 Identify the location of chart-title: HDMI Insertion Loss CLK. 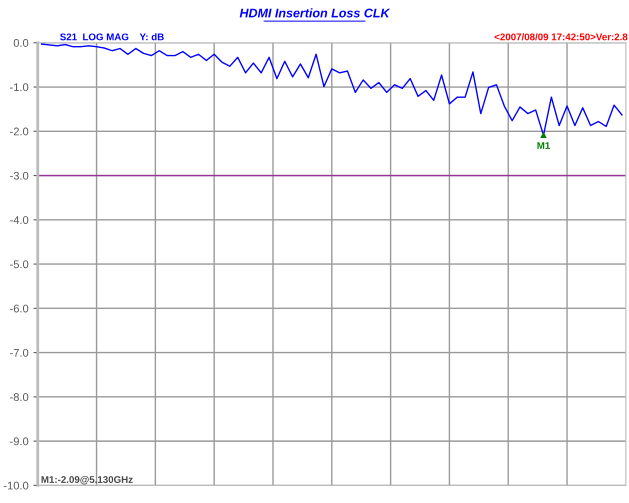
(315, 13).